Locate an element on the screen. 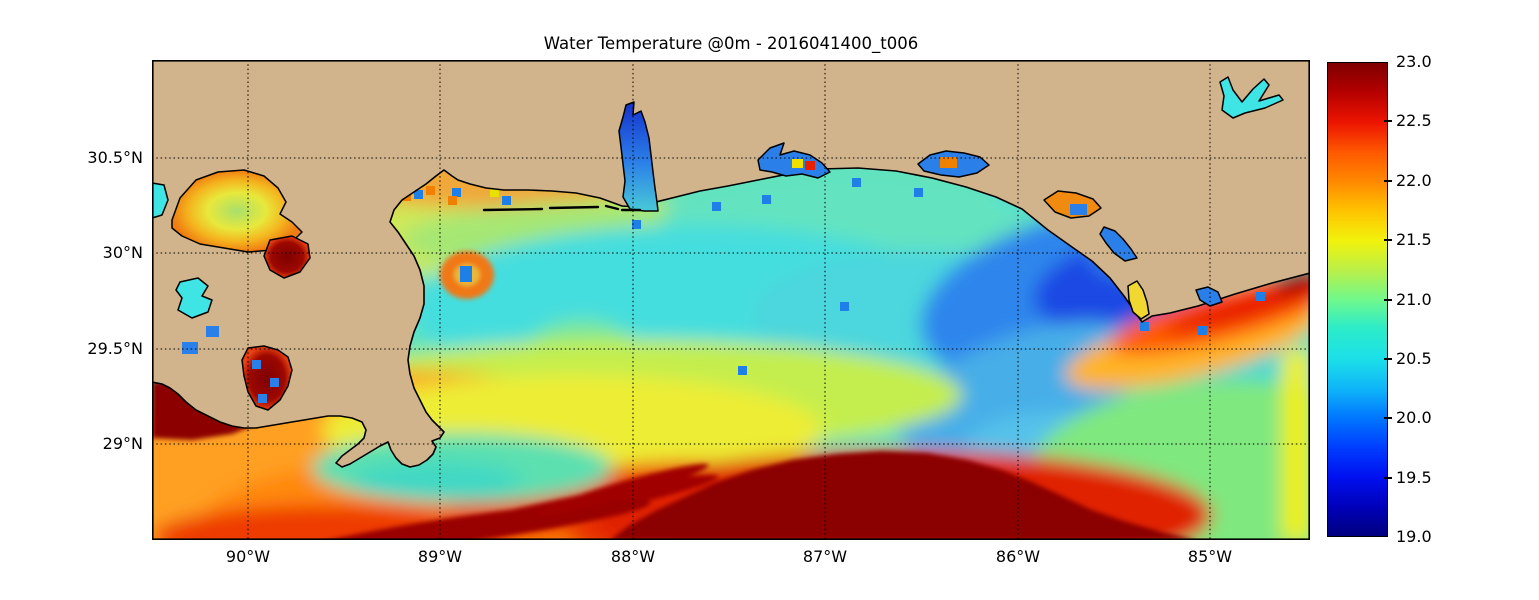 The width and height of the screenshot is (1539, 600). colorbar-tick-label: 21.5 is located at coordinates (1414, 239).